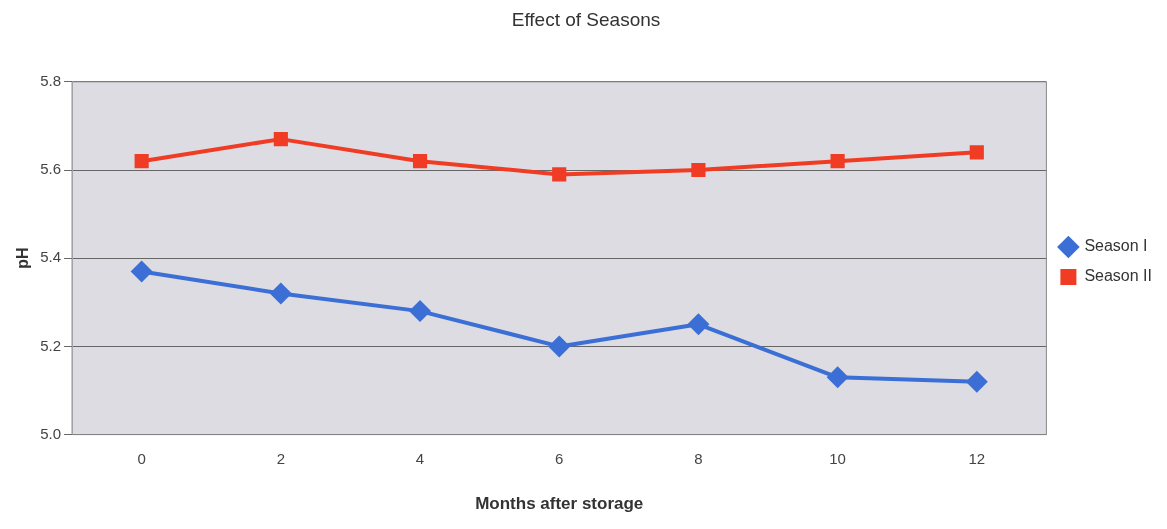 This screenshot has height=529, width=1167. I want to click on y-tick-label: 5.2, so click(51, 345).